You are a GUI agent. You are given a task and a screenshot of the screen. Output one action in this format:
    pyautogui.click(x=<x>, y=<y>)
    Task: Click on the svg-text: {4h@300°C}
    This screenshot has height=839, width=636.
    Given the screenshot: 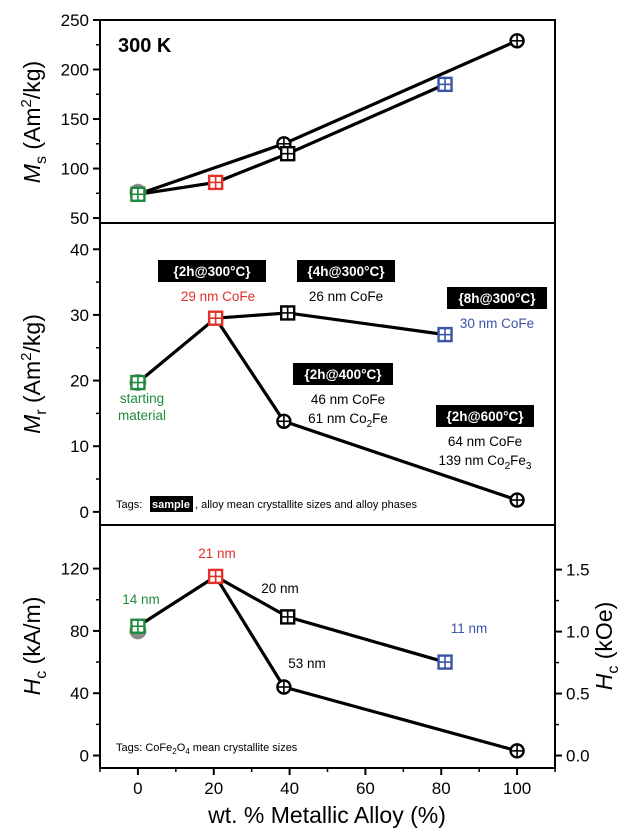 What is the action you would take?
    pyautogui.click(x=346, y=271)
    